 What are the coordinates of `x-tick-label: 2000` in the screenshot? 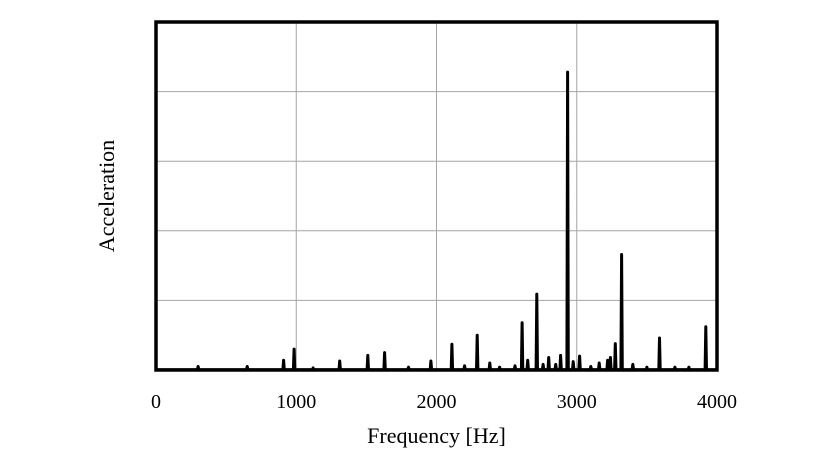 It's located at (437, 402).